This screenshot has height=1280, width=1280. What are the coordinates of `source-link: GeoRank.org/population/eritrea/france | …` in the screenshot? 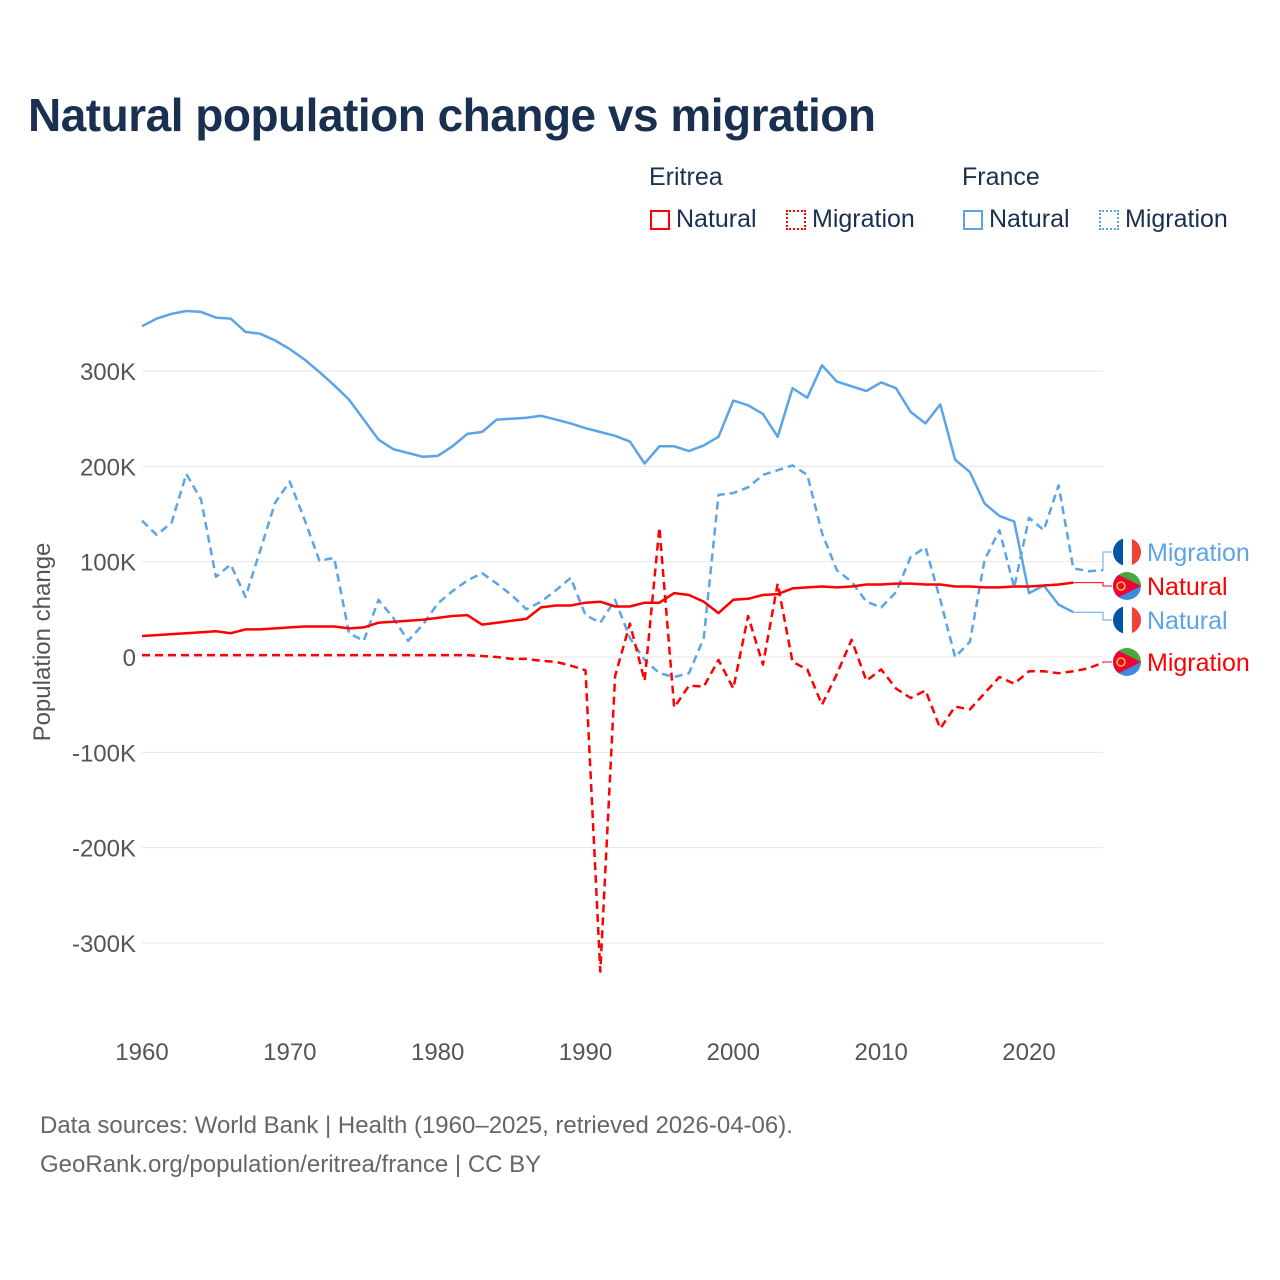 It's located at (291, 1164).